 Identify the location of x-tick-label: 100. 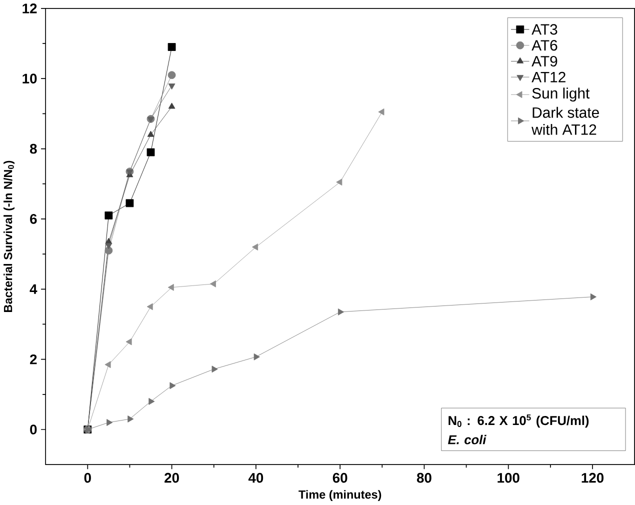
(509, 478).